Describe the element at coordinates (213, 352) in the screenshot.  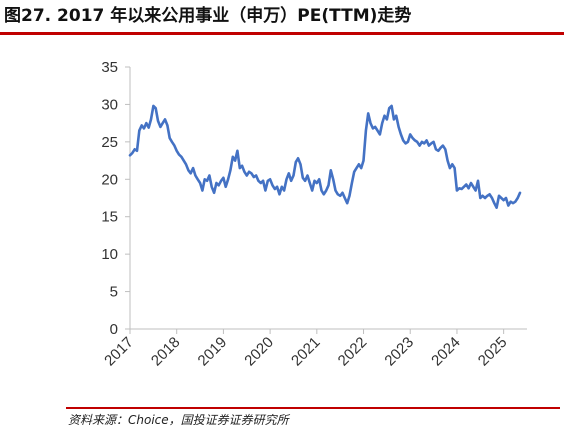
I see `x-tick-label: 2019` at that location.